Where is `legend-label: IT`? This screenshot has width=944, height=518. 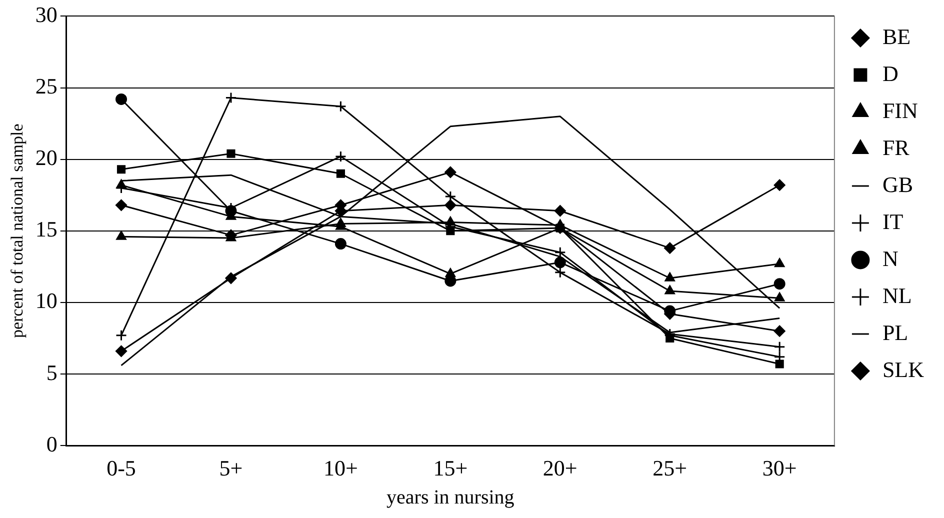
legend-label: IT is located at coordinates (893, 221).